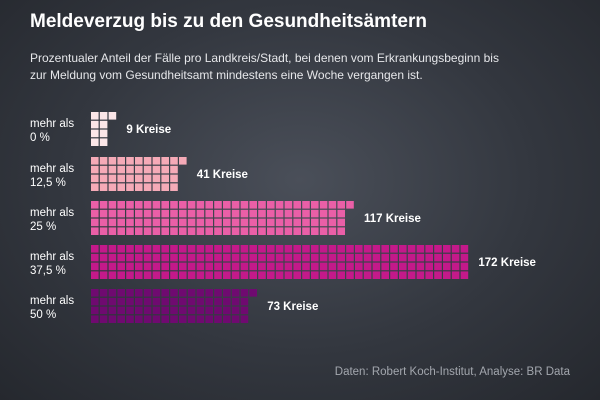  I want to click on category-label: mehr als 0 %, so click(52, 131).